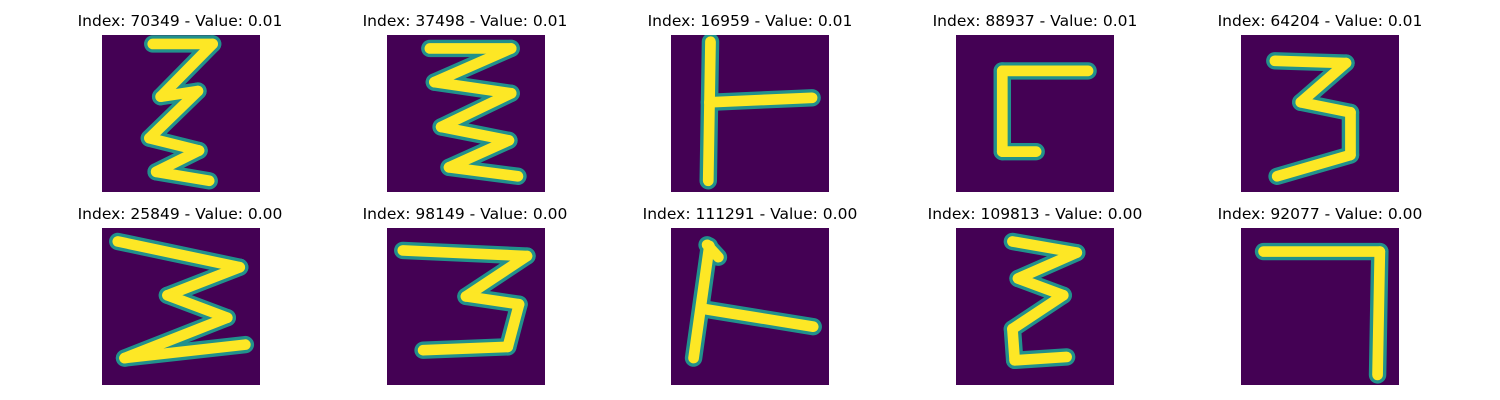  What do you see at coordinates (1045, 111) in the screenshot?
I see `corner-glyph` at bounding box center [1045, 111].